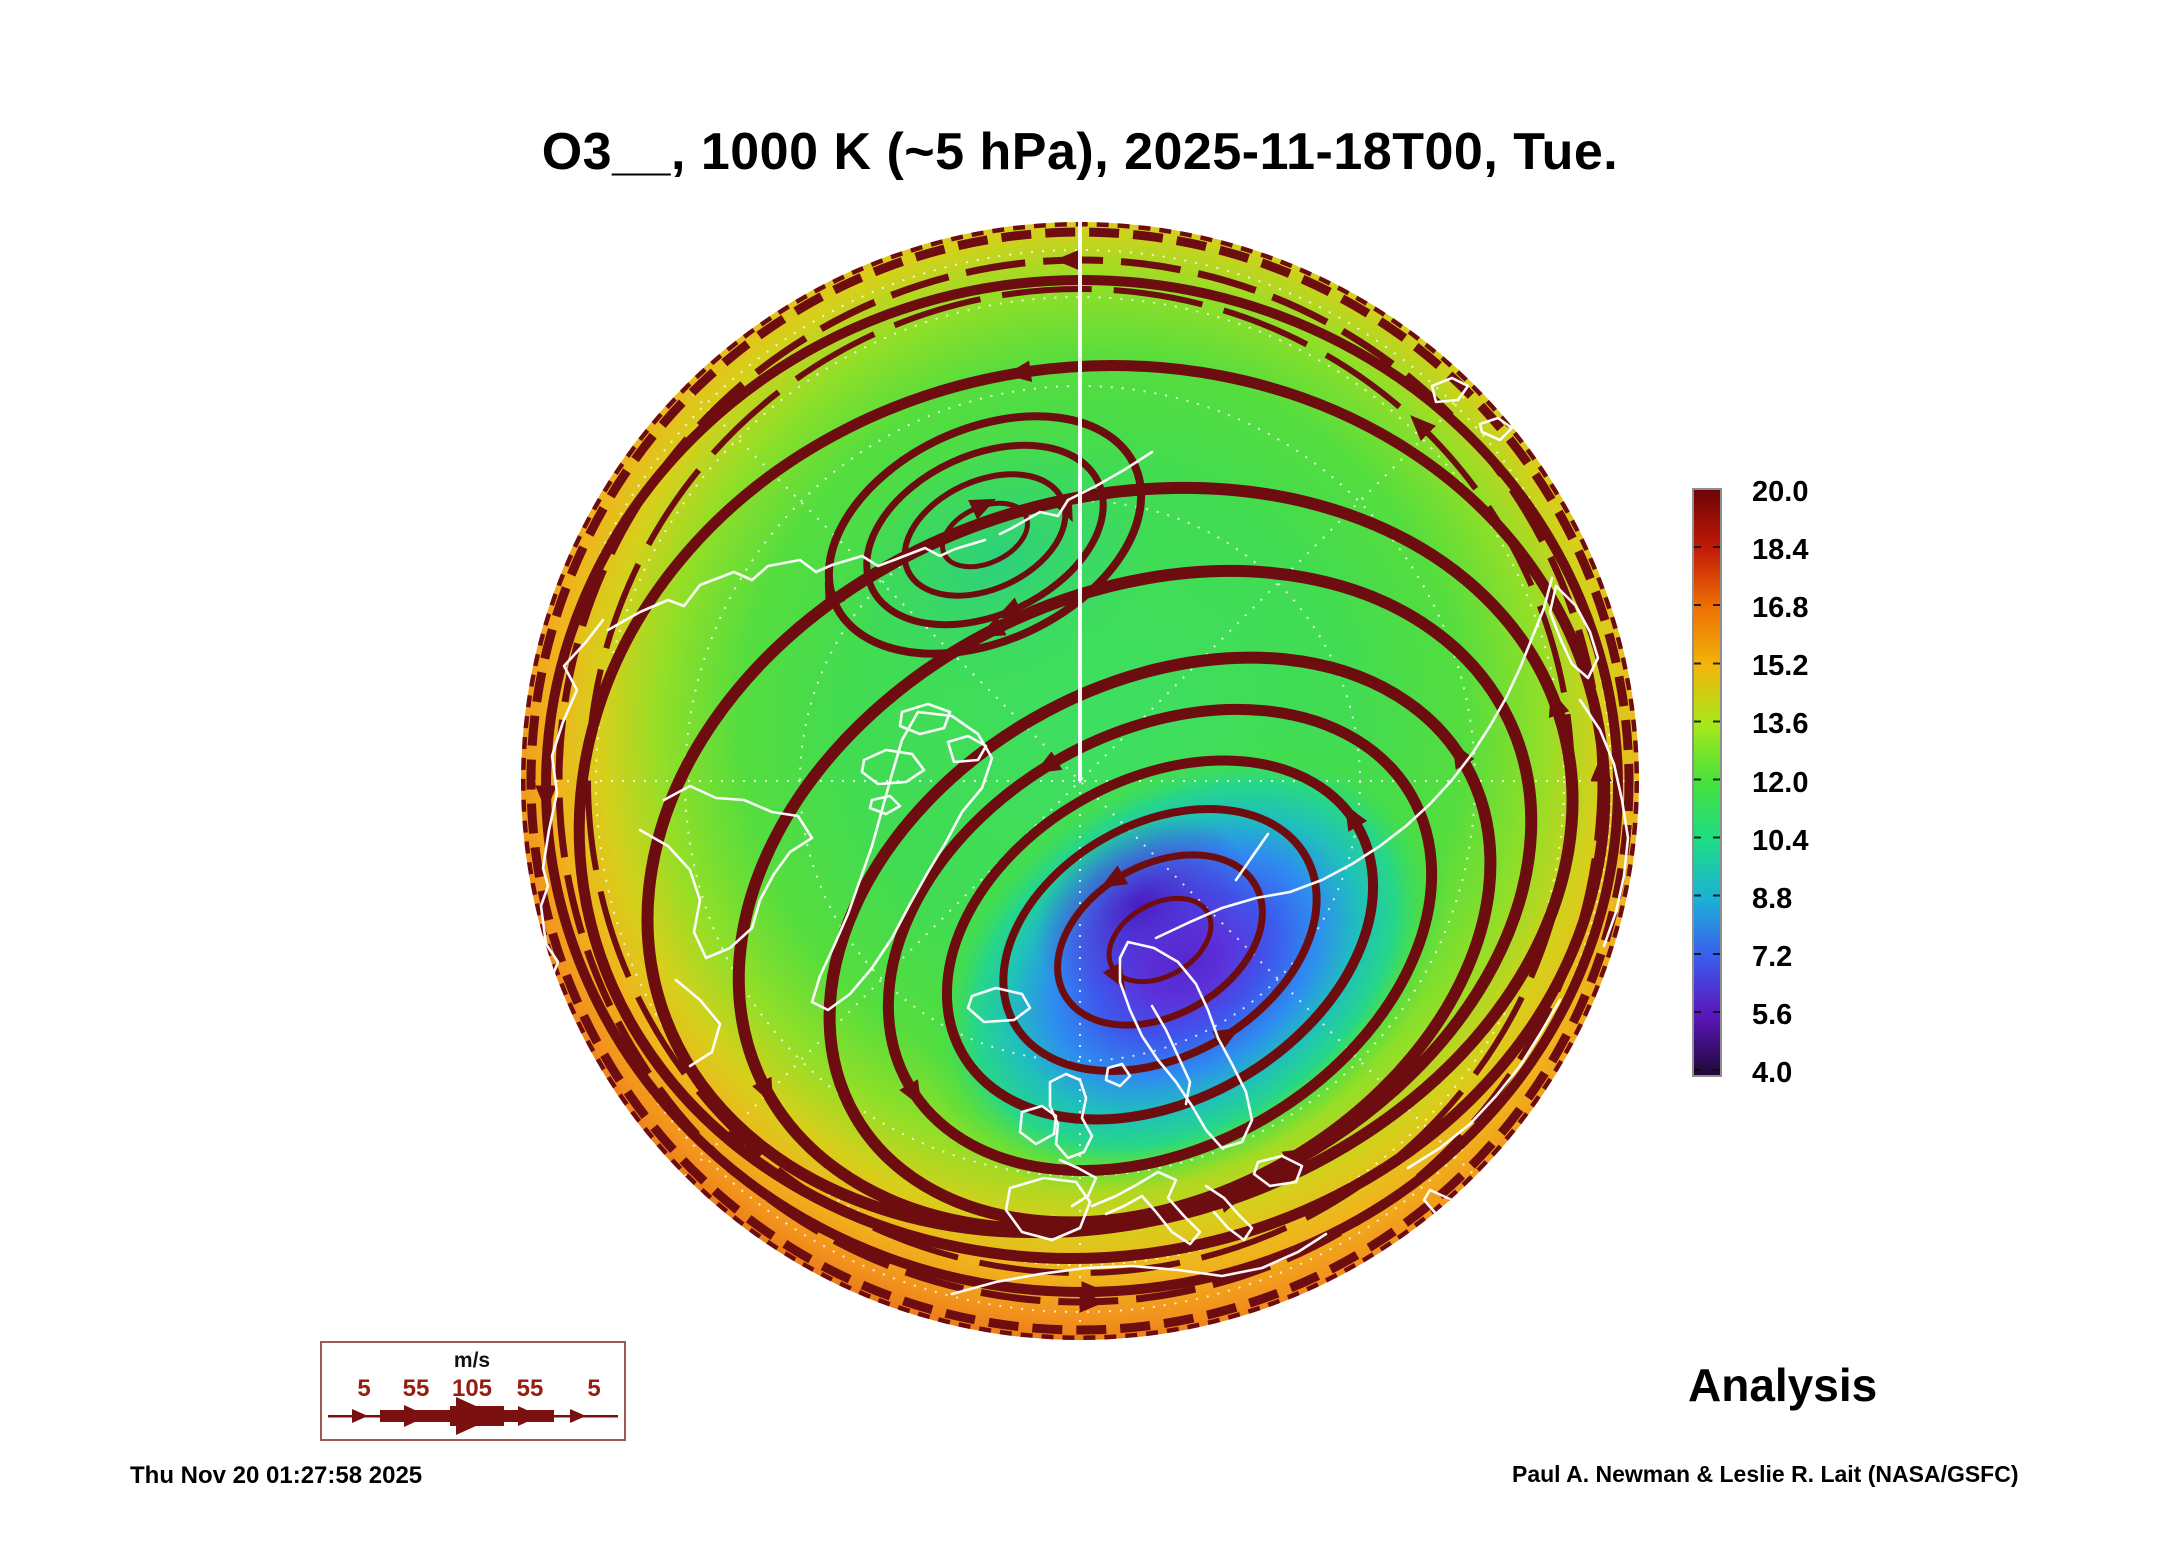 The image size is (2165, 1561). I want to click on colorbar-tick-label: 16.8, so click(1780, 608).